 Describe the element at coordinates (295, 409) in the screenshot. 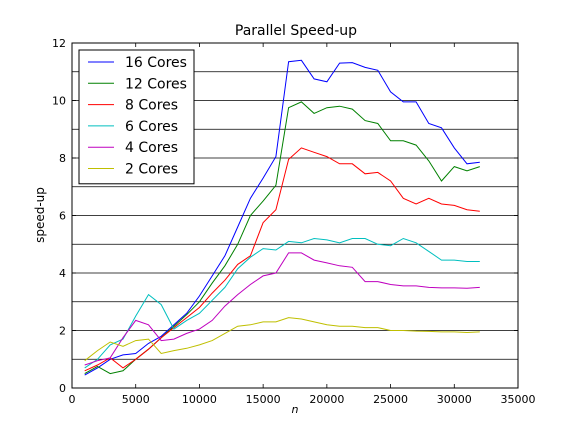

I see `x-axis-label: n` at that location.